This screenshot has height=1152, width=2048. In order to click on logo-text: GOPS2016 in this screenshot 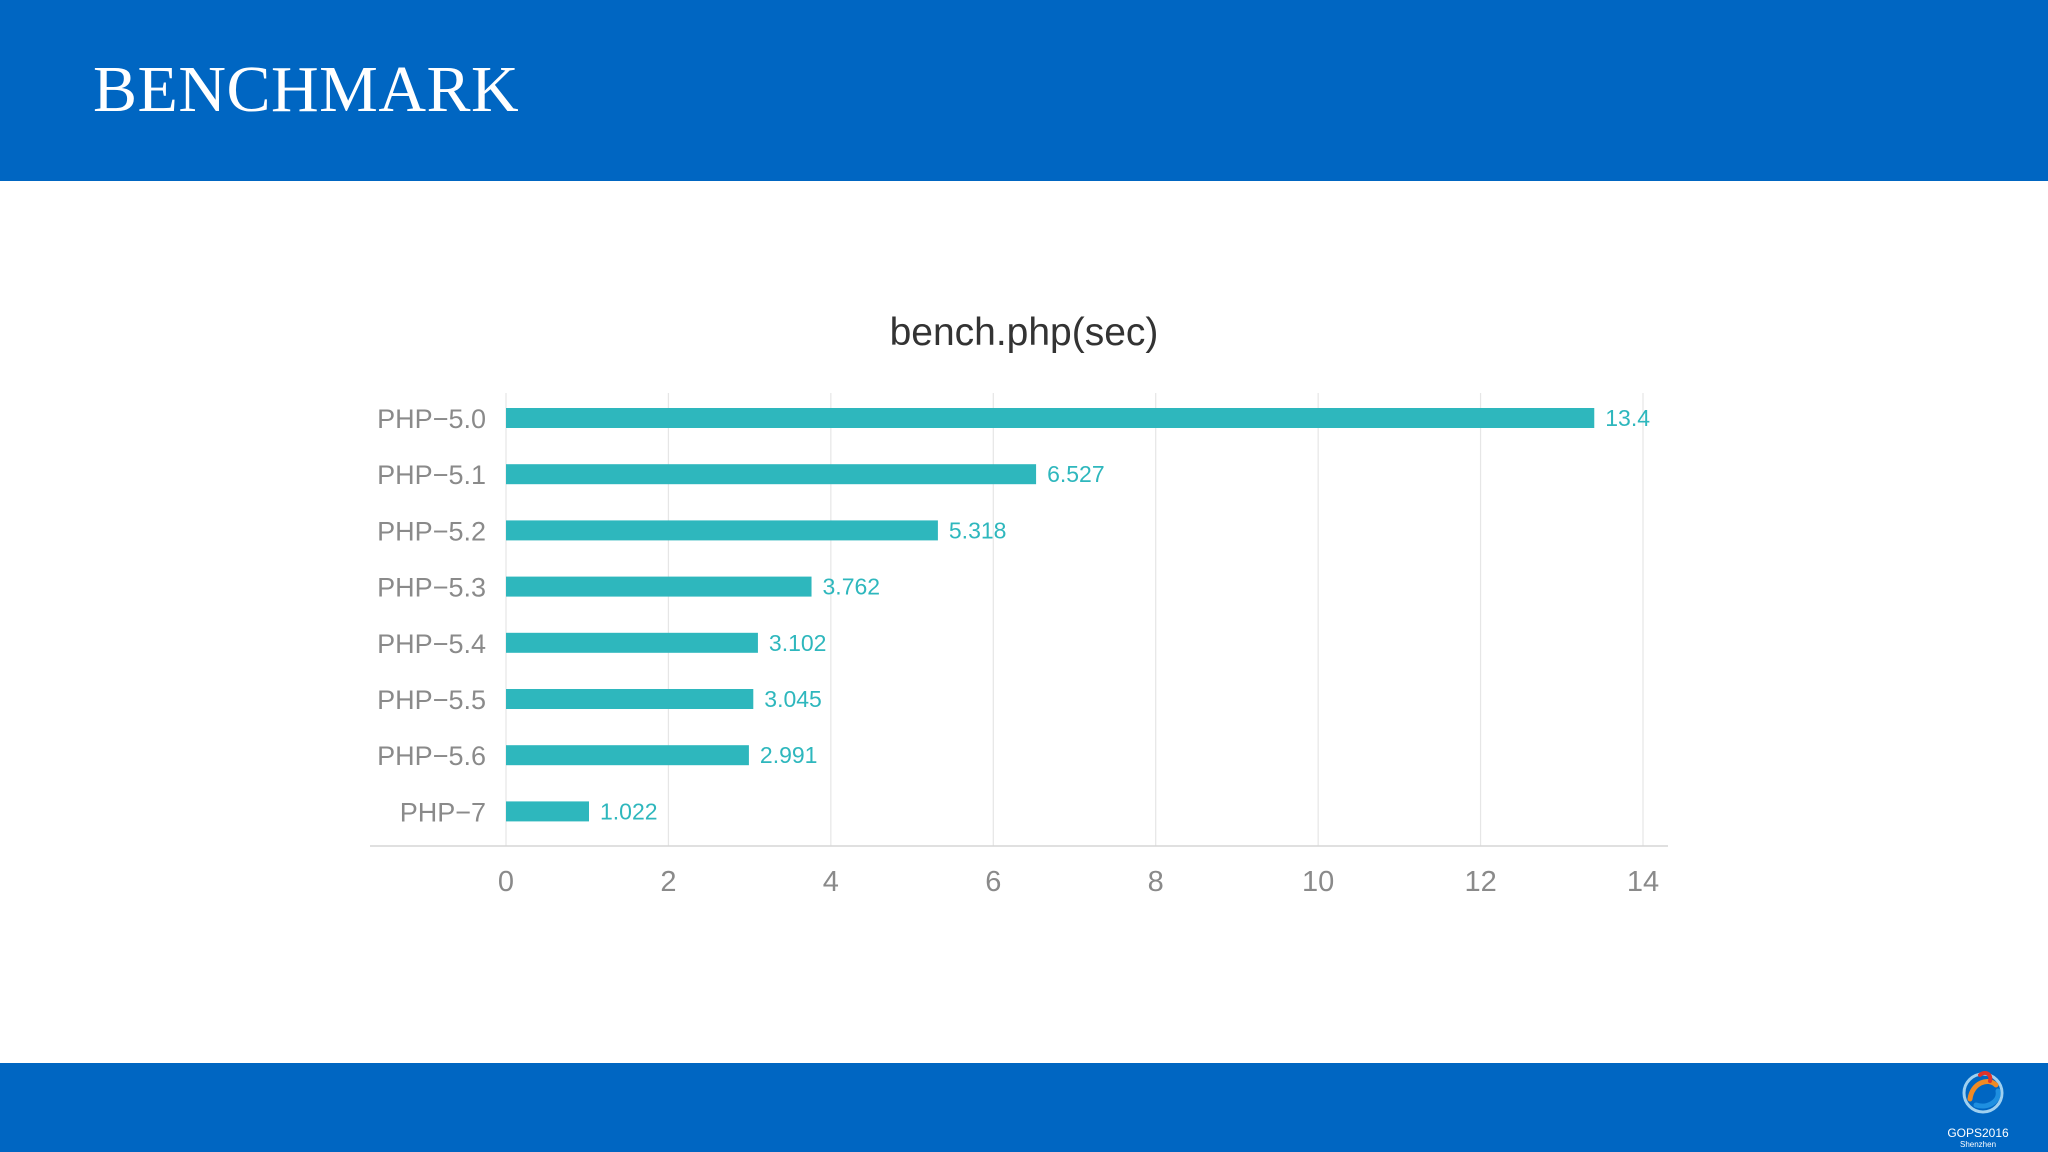, I will do `click(1978, 1133)`.